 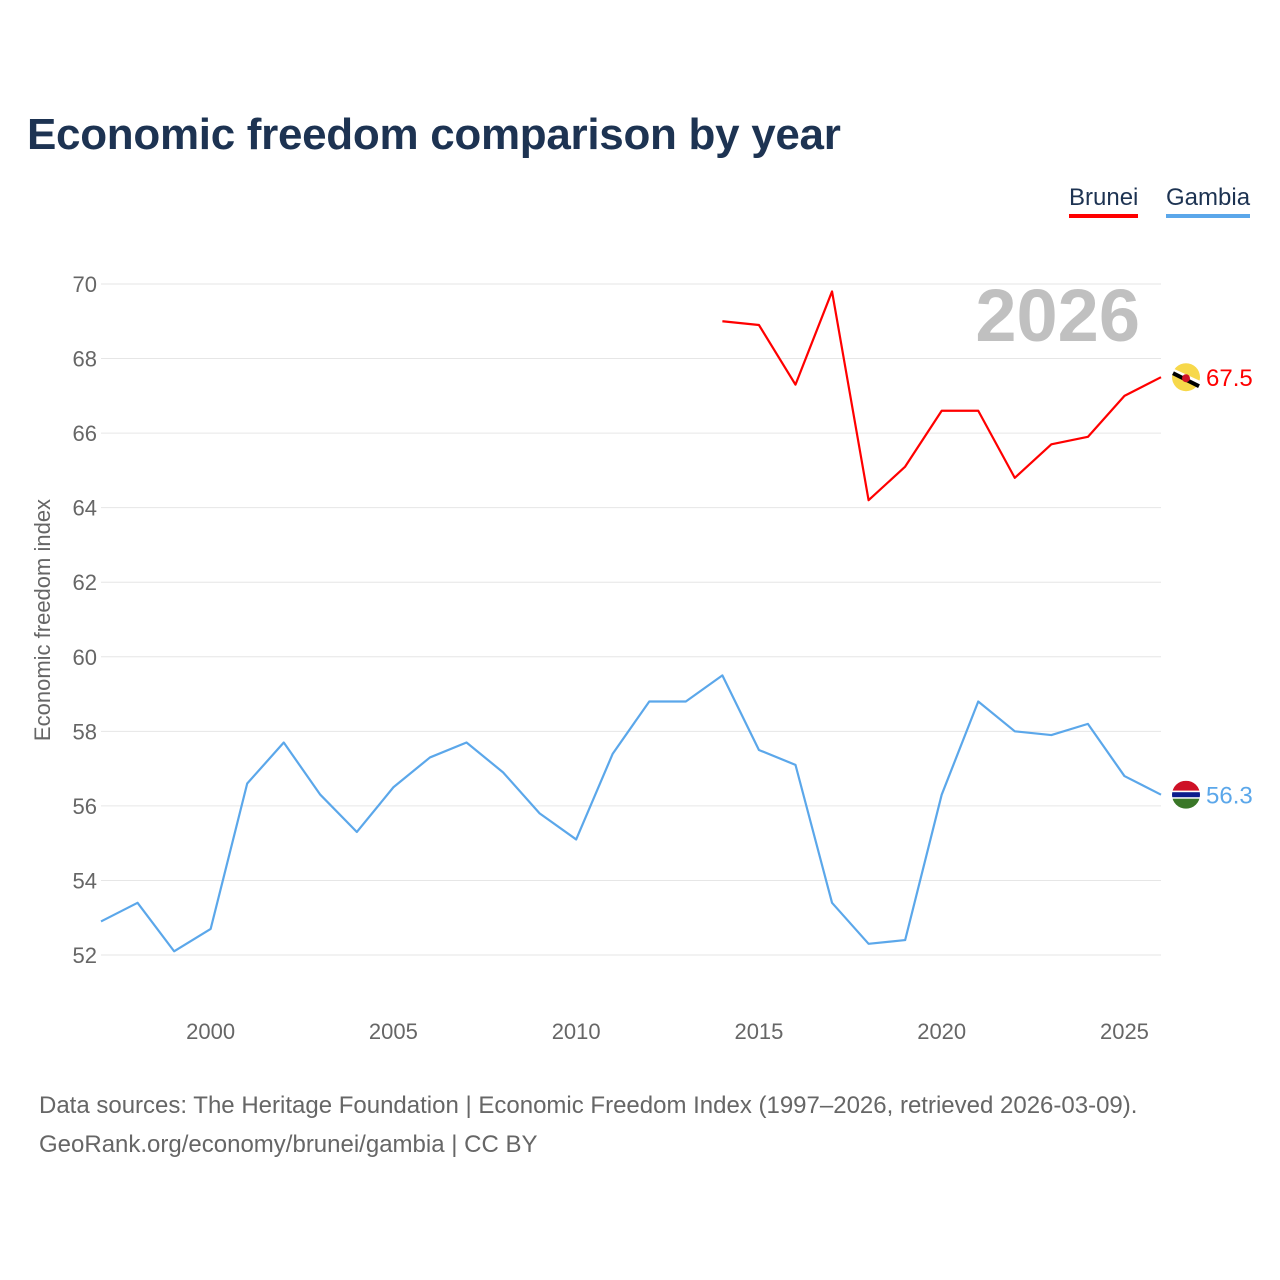 I want to click on legend-gambia: Gambia, so click(x=1208, y=201).